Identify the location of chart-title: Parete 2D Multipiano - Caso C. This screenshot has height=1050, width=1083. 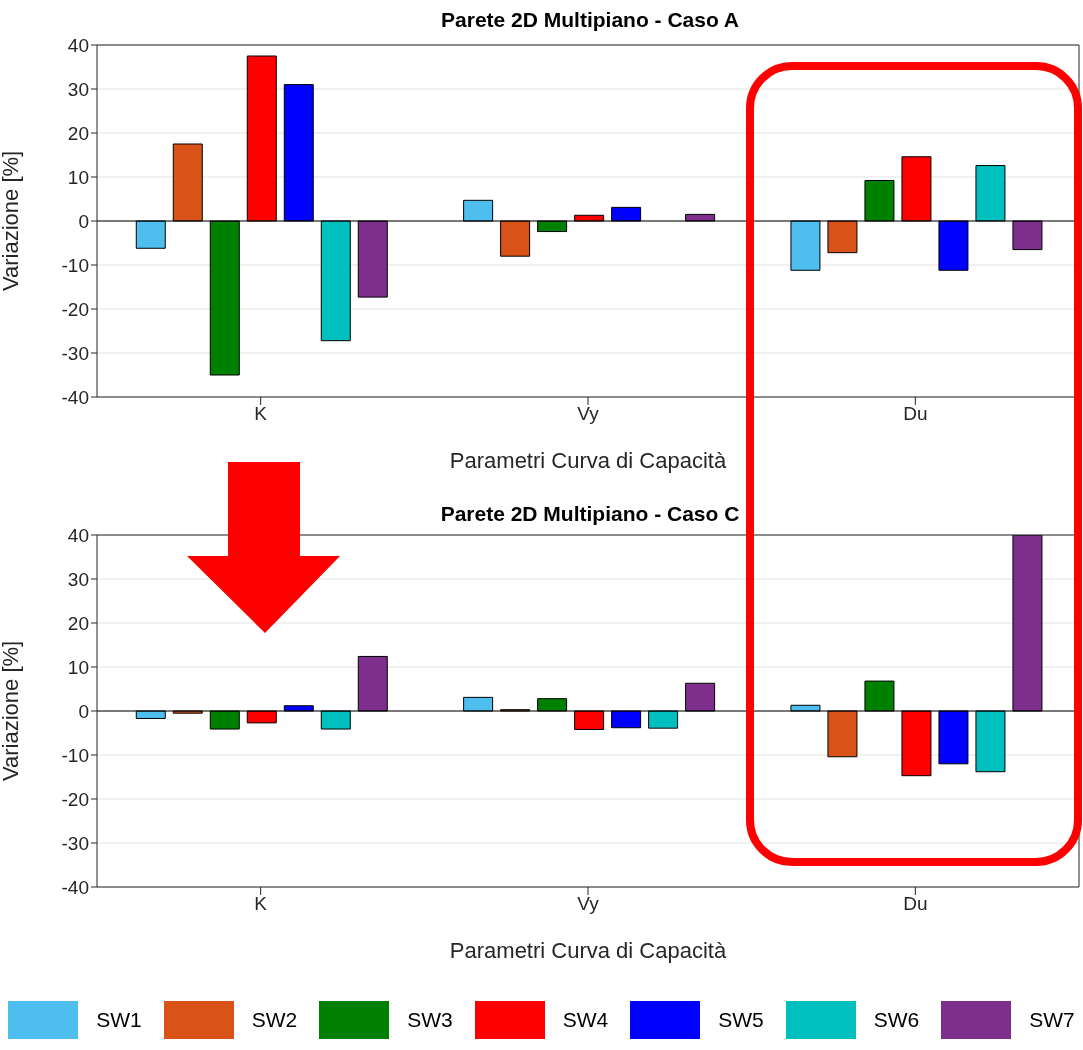
(590, 514).